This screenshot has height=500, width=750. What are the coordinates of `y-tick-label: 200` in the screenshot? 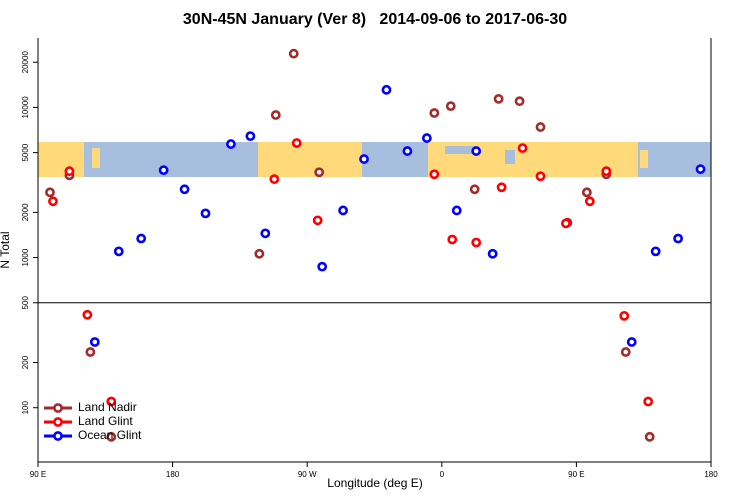 It's located at (25, 362).